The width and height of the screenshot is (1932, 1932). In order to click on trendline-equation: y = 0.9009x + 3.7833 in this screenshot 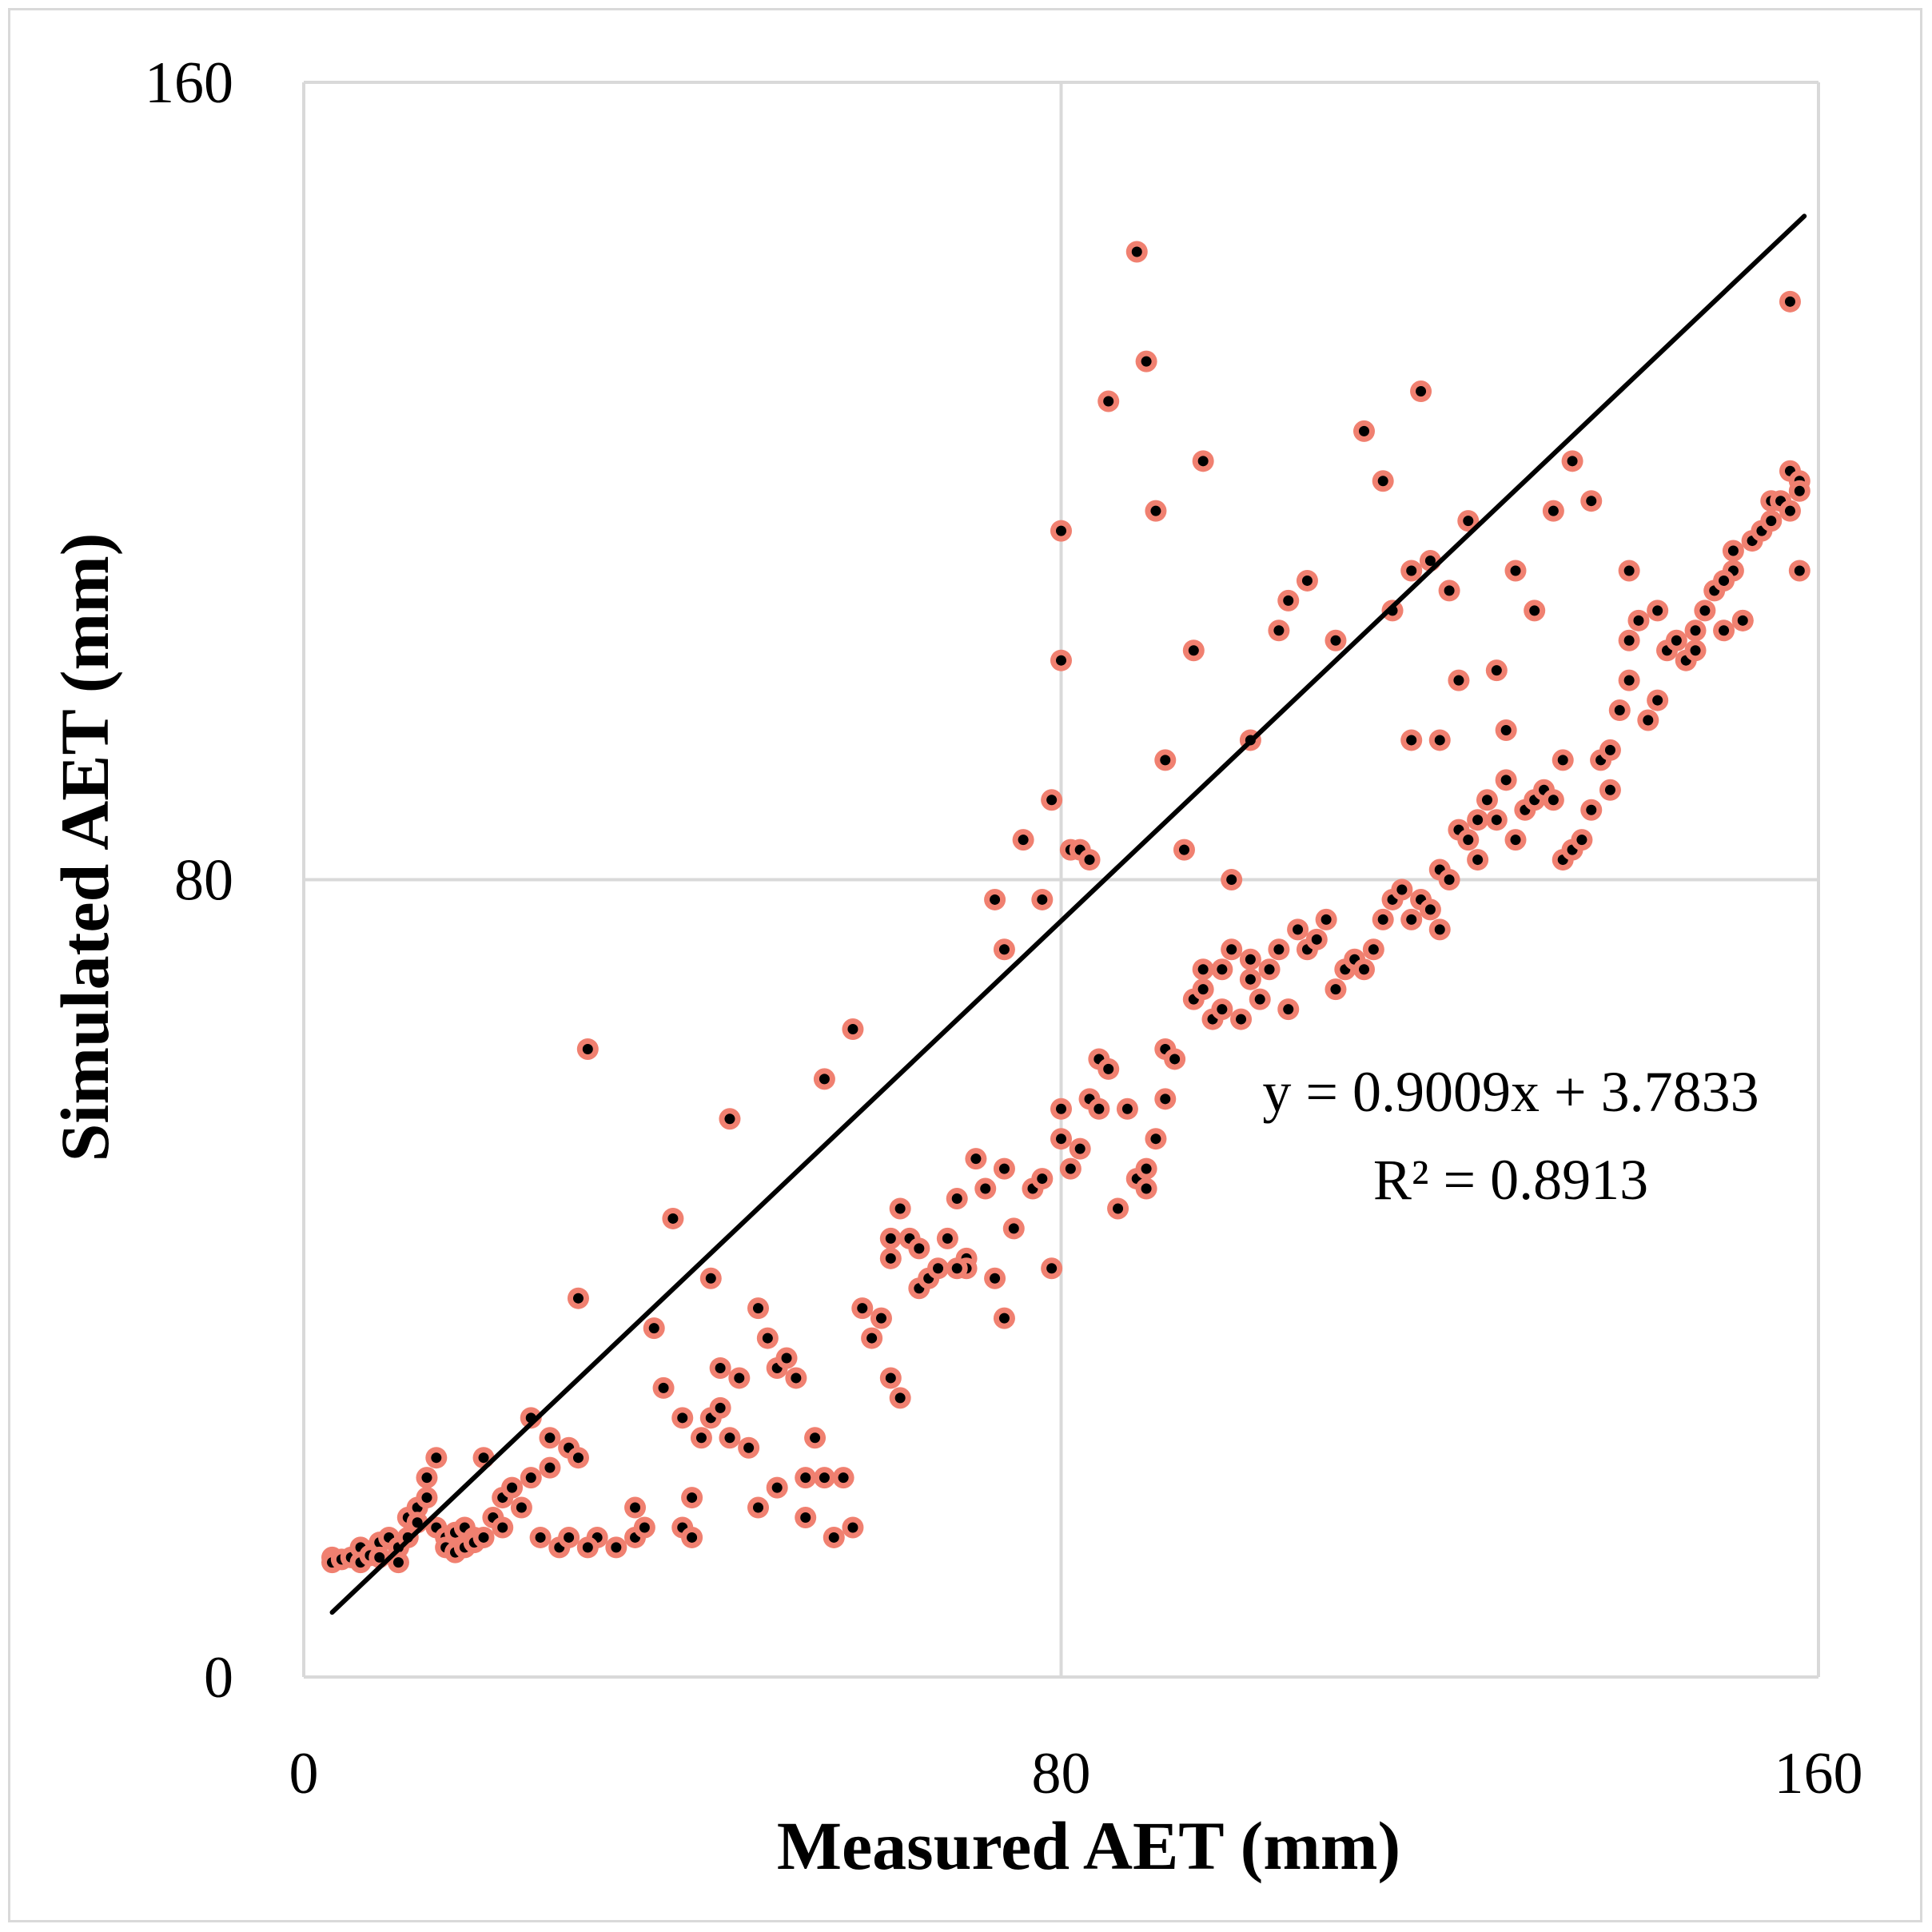, I will do `click(1510, 1092)`.